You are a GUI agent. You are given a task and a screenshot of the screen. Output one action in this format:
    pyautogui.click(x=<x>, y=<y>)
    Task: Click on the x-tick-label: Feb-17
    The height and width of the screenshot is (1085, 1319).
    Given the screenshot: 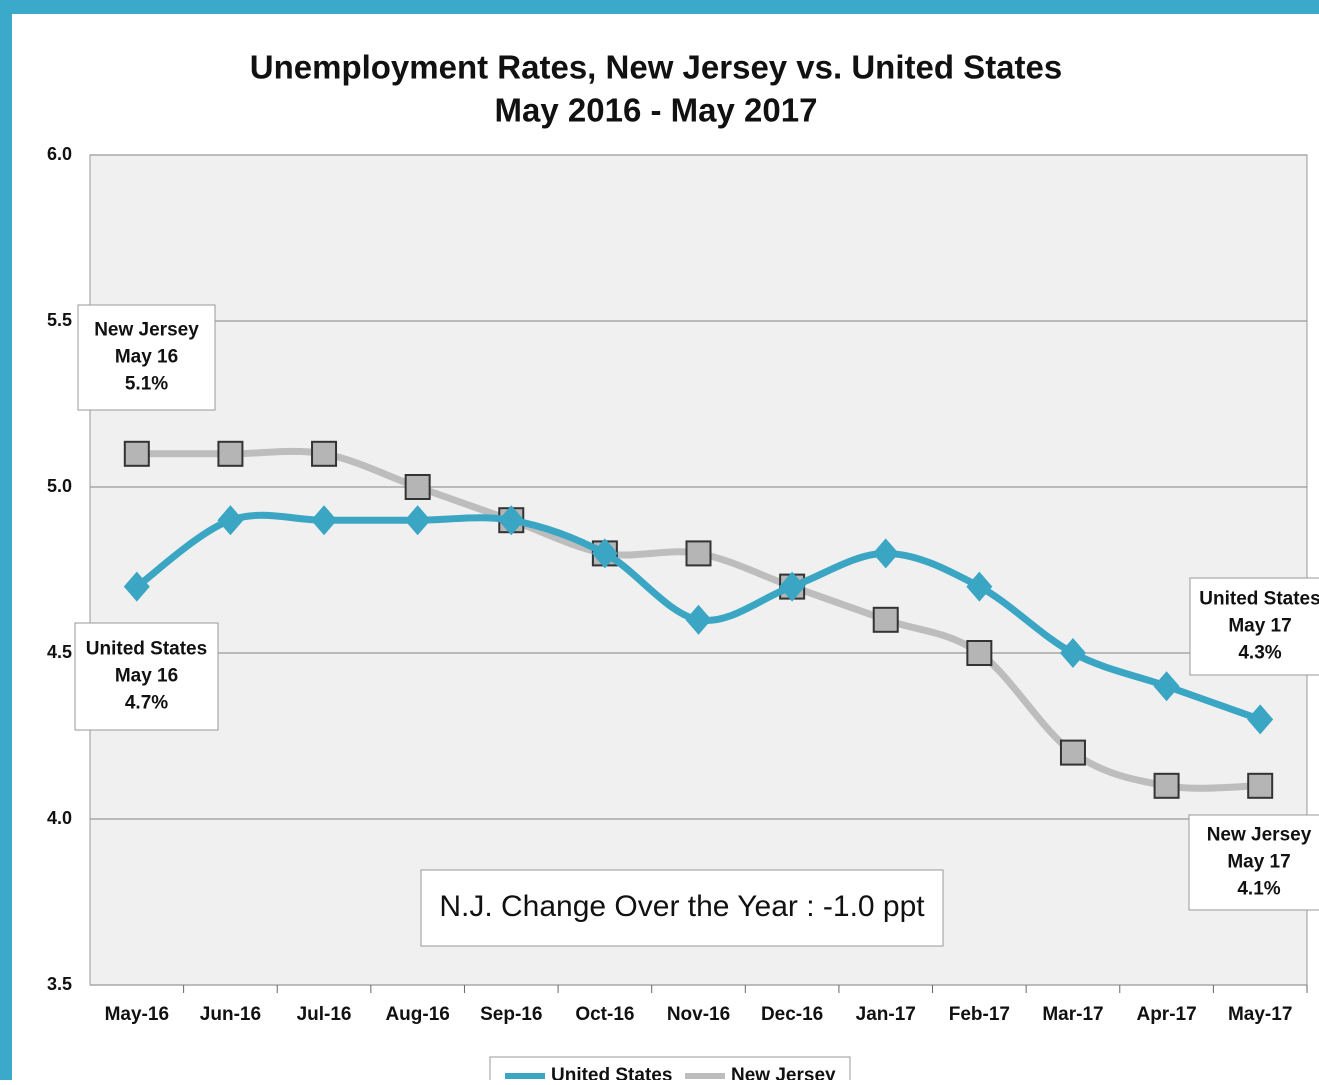 What is the action you would take?
    pyautogui.click(x=979, y=1014)
    